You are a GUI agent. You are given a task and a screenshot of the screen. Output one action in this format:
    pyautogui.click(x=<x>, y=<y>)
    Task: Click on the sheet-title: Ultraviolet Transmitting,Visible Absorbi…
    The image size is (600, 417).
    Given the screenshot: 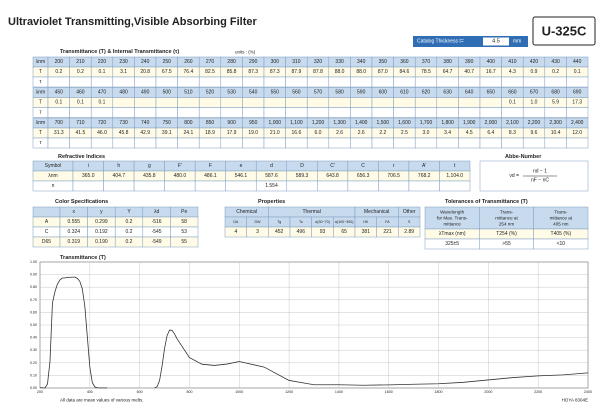 What is the action you would take?
    pyautogui.click(x=132, y=22)
    